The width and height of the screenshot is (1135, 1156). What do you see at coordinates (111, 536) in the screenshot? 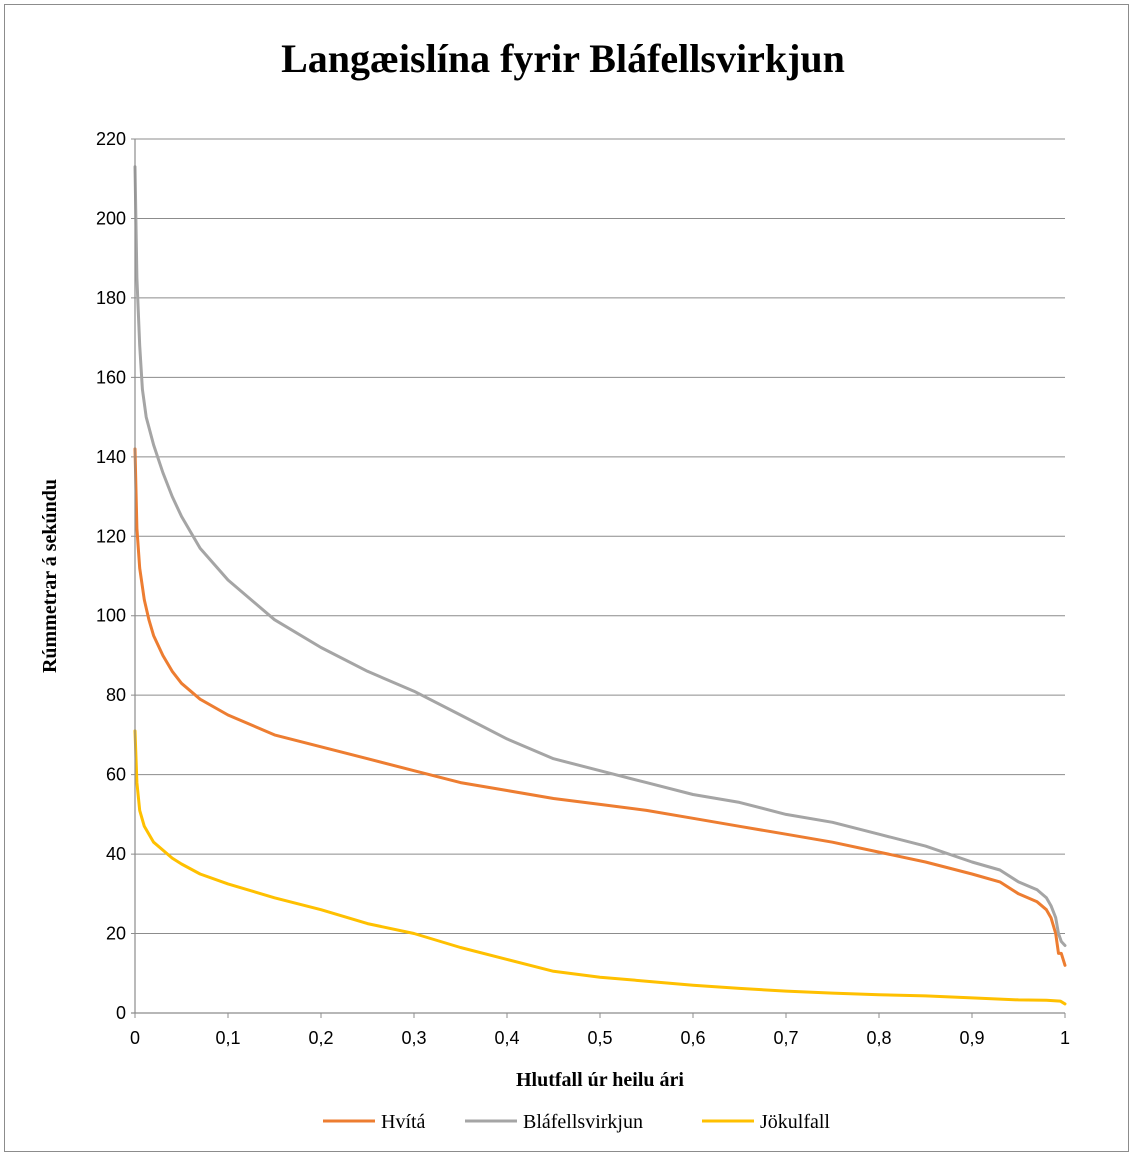
I see `y-tick-label: 120` at bounding box center [111, 536].